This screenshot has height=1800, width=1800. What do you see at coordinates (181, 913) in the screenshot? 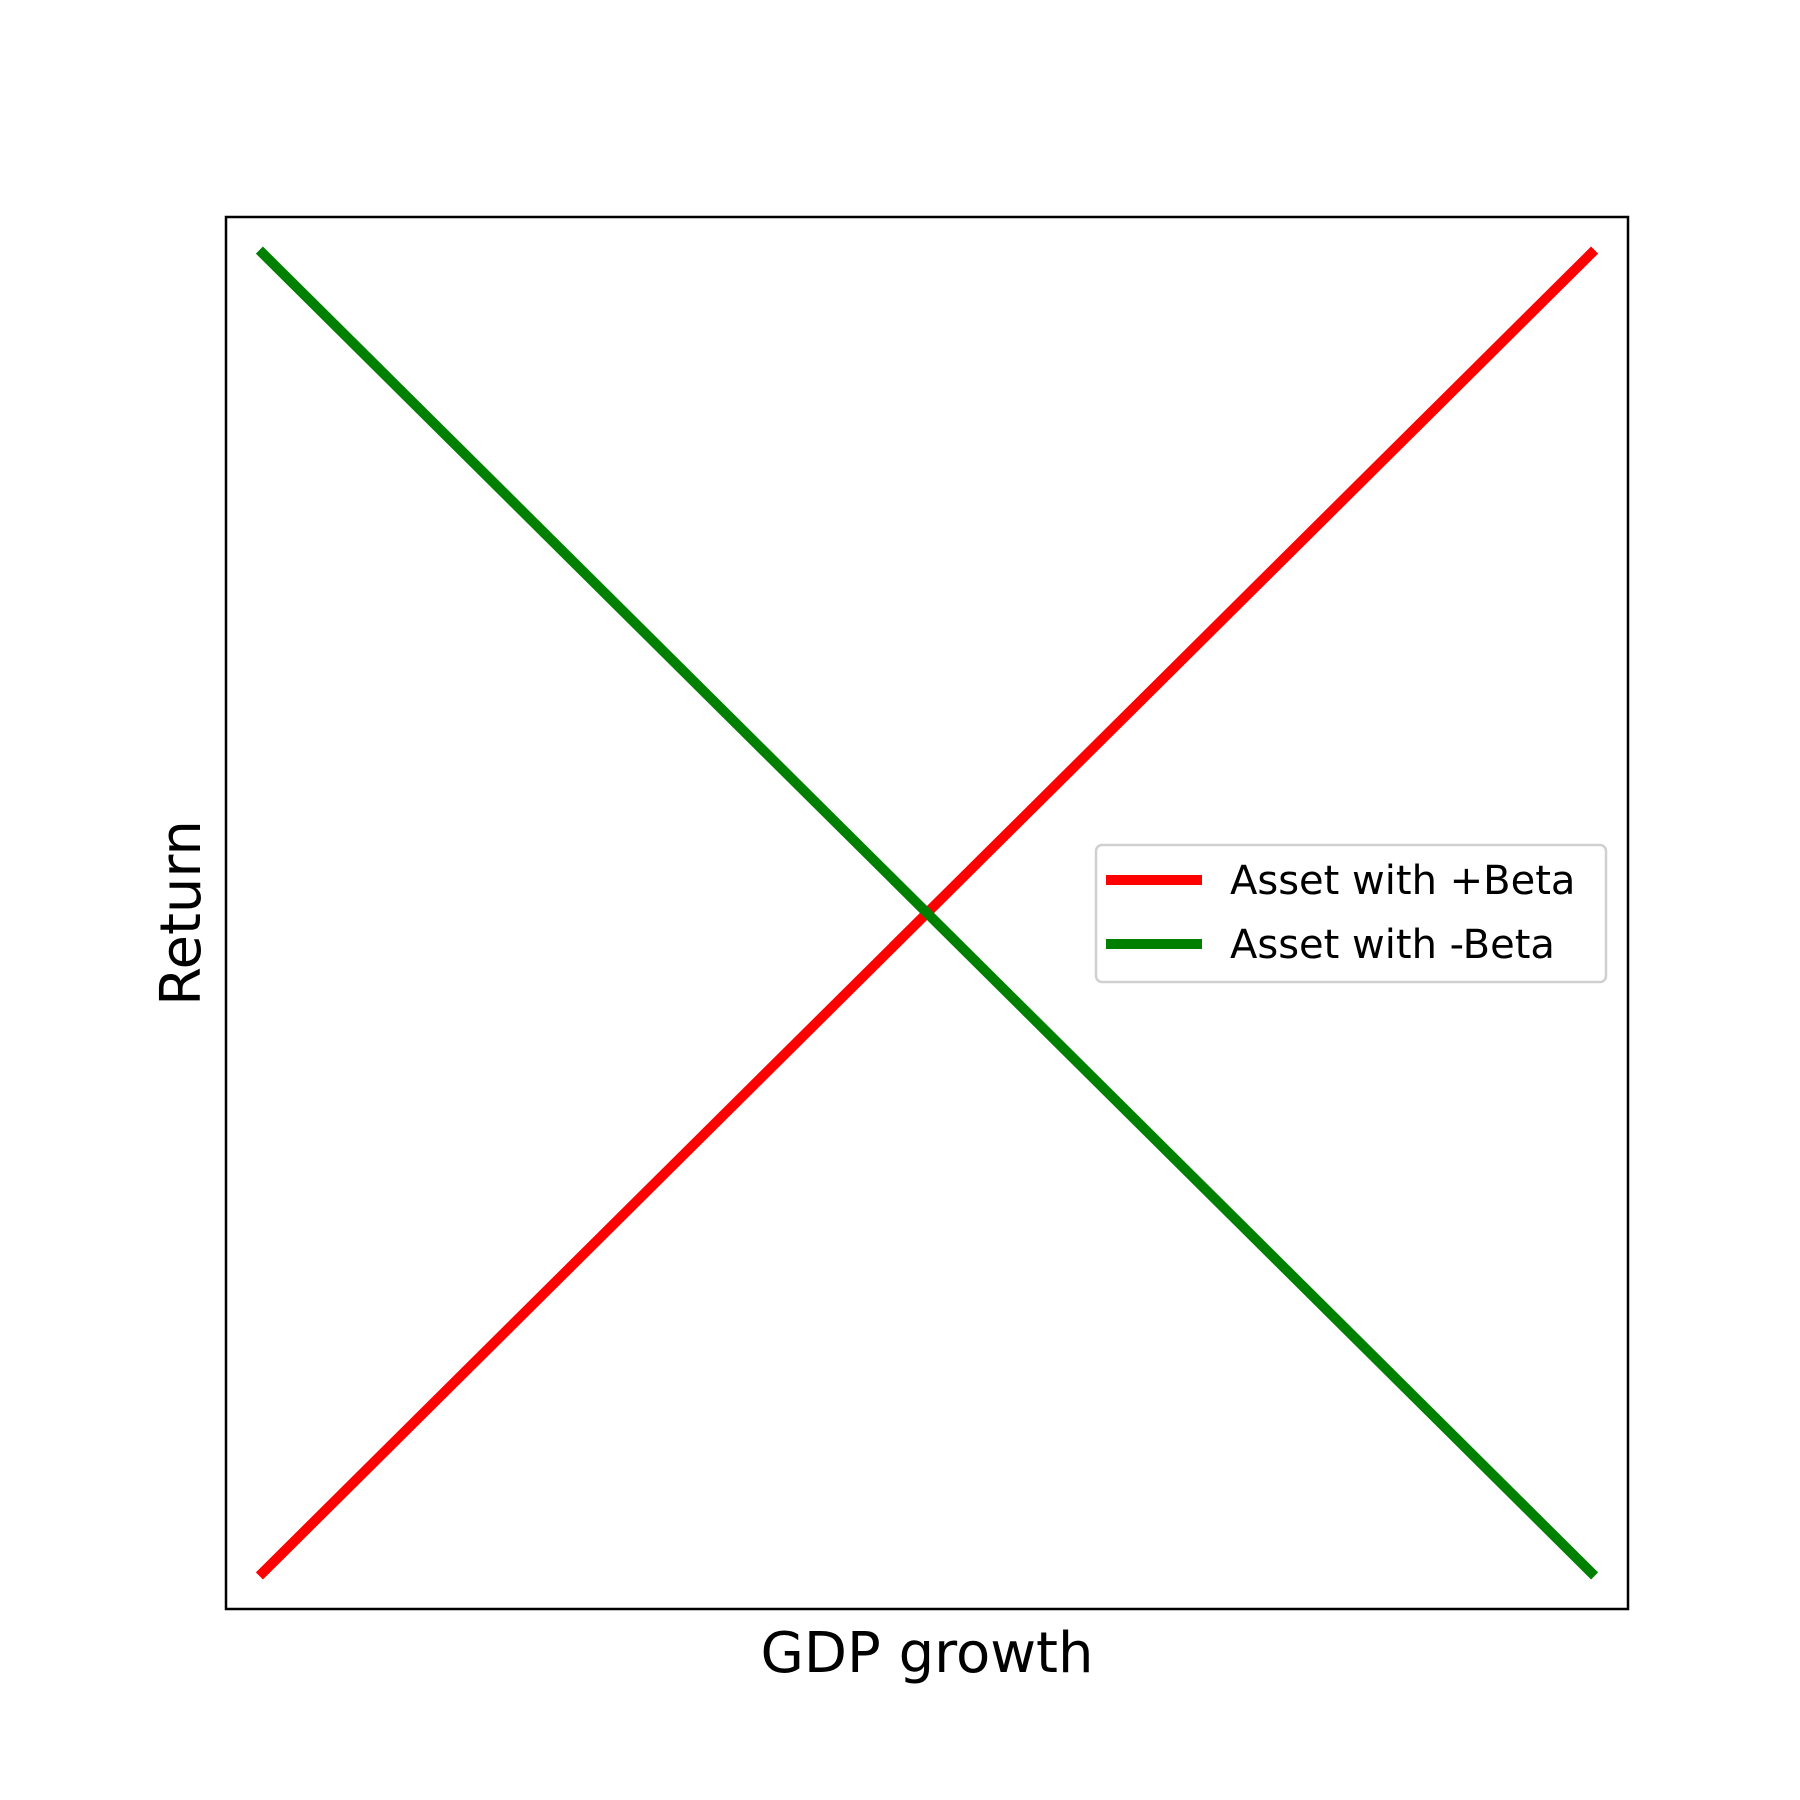
I see `y-axis-label: Return` at bounding box center [181, 913].